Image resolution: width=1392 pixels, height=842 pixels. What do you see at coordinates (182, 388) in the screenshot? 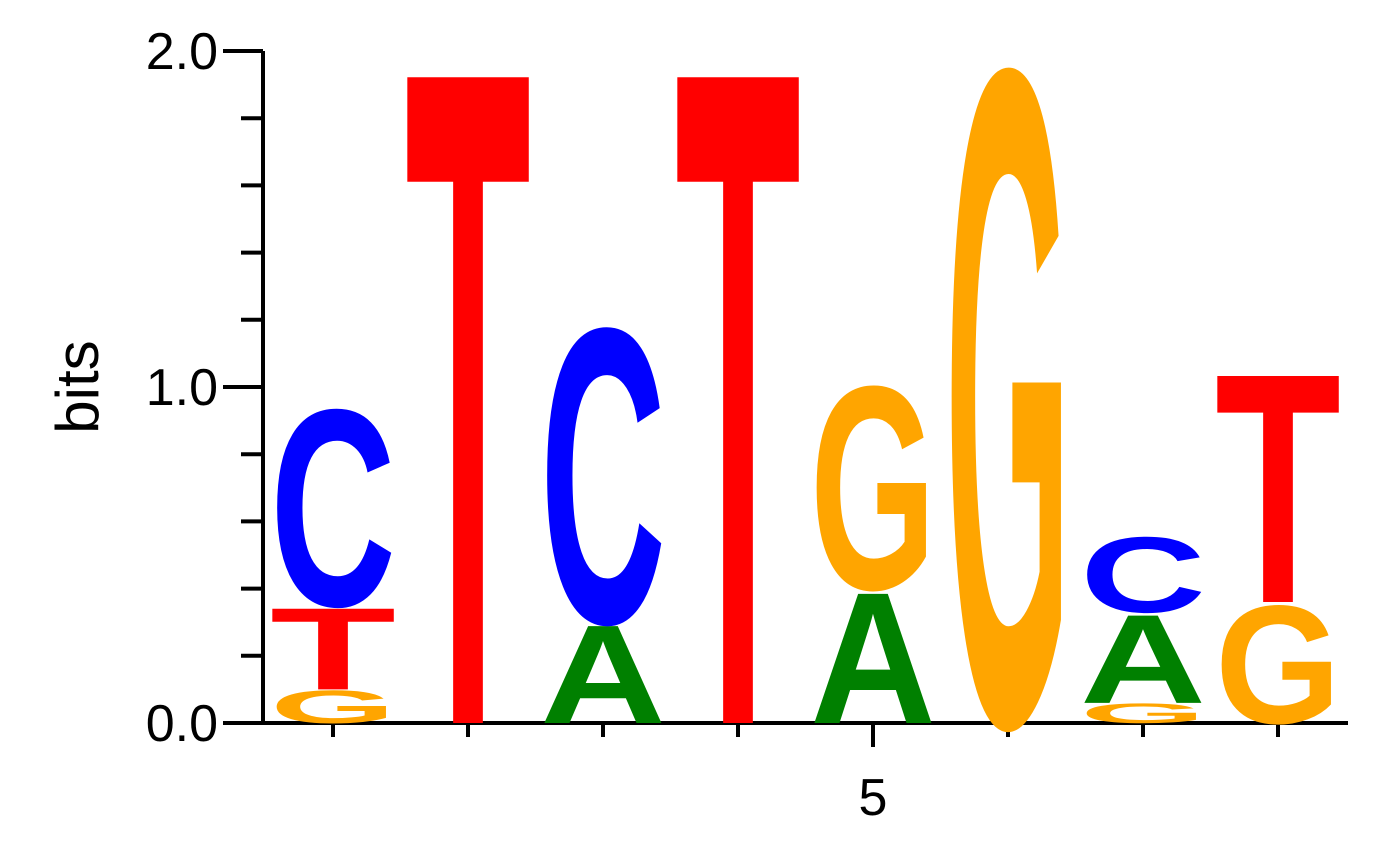
I see `y-tick-label: 1.0` at bounding box center [182, 388].